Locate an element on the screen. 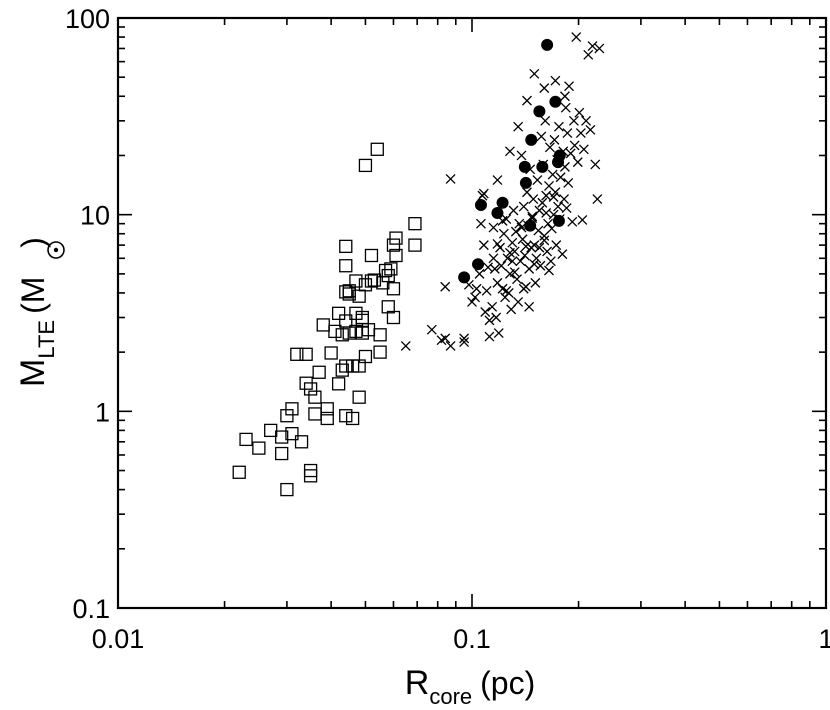 This screenshot has width=830, height=710. x-axis-title-sub: core is located at coordinates (450, 696).